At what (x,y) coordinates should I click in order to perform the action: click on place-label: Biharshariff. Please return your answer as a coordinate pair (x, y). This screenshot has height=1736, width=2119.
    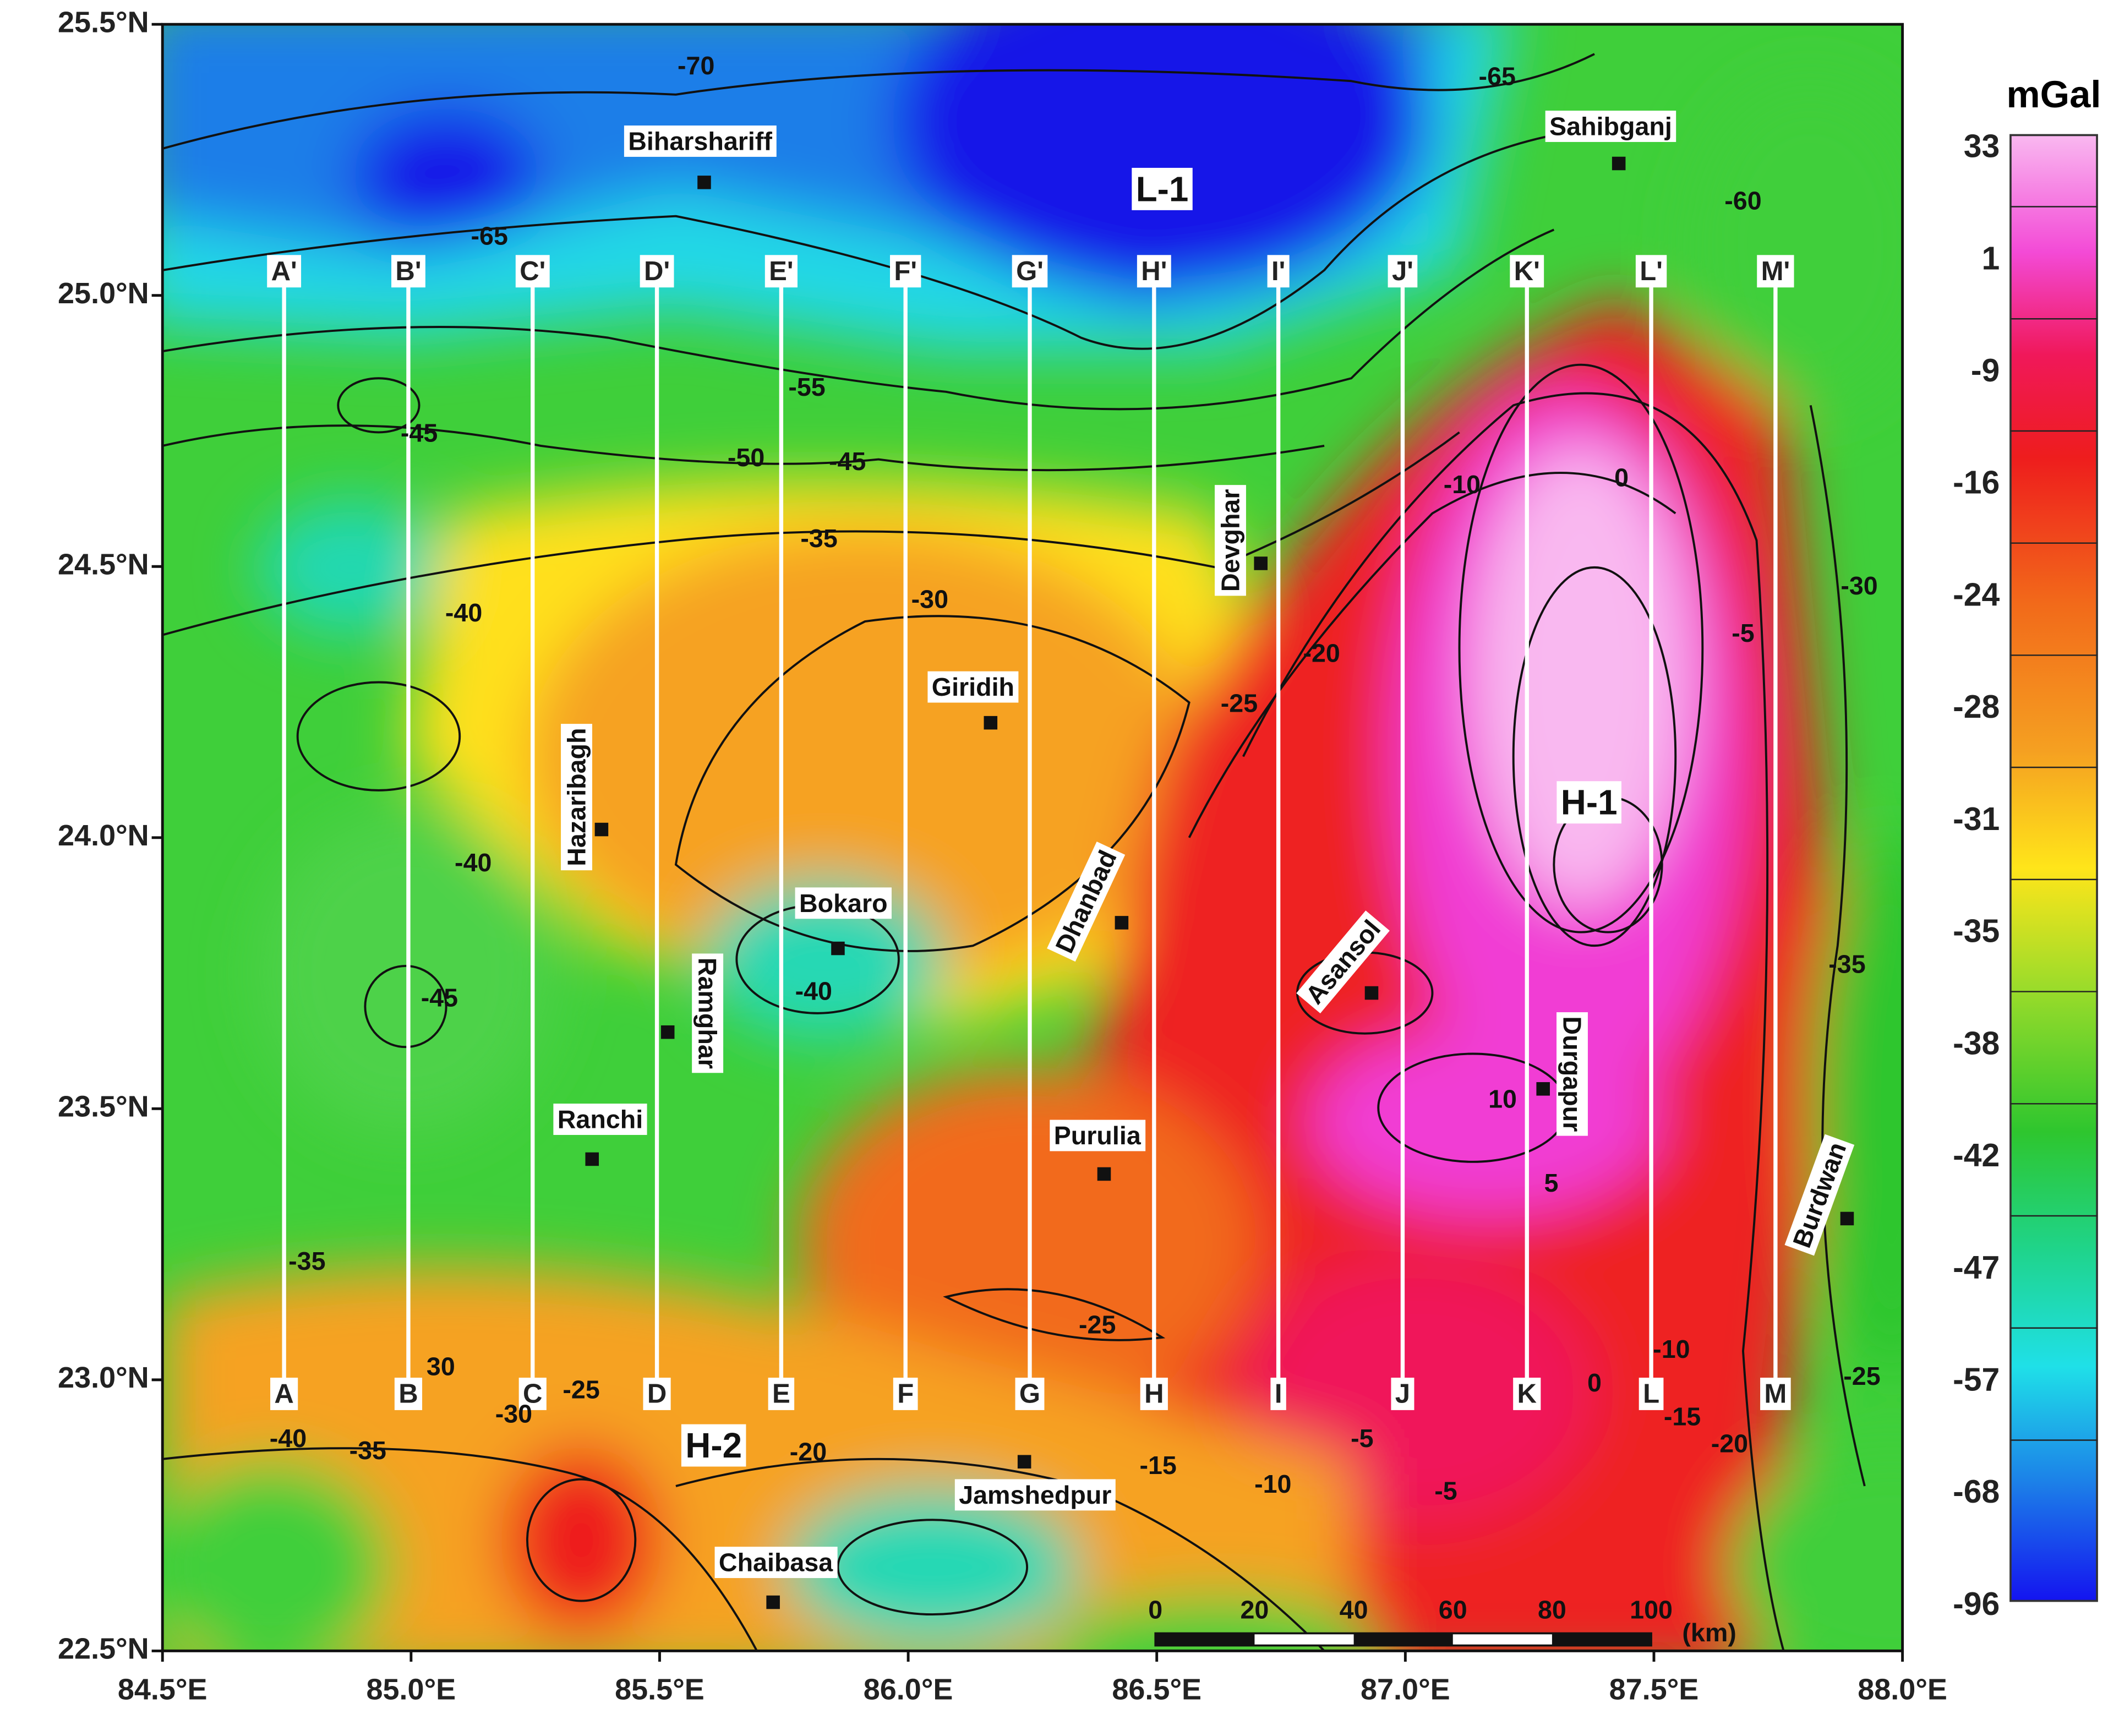
    Looking at the image, I should click on (700, 141).